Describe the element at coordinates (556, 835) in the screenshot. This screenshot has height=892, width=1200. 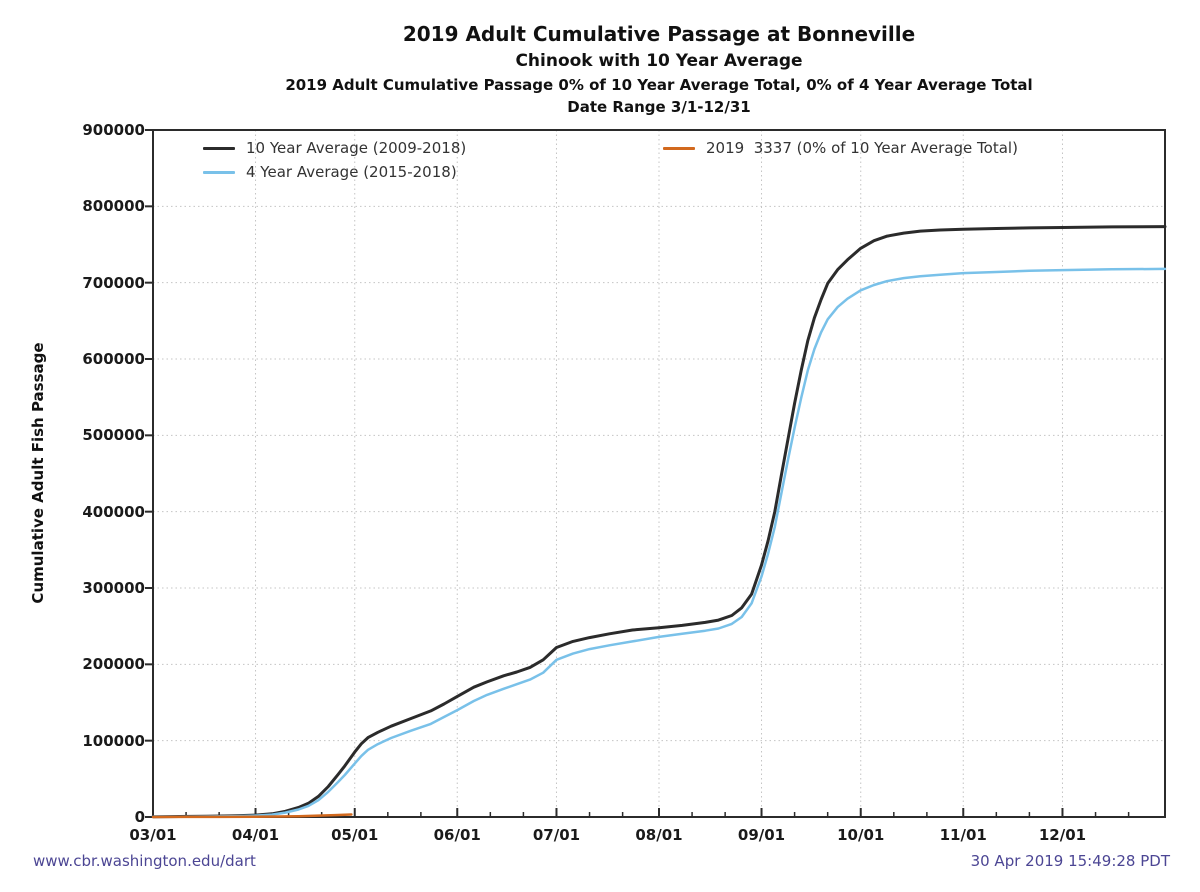
I see `x-tick-label: 07/01` at that location.